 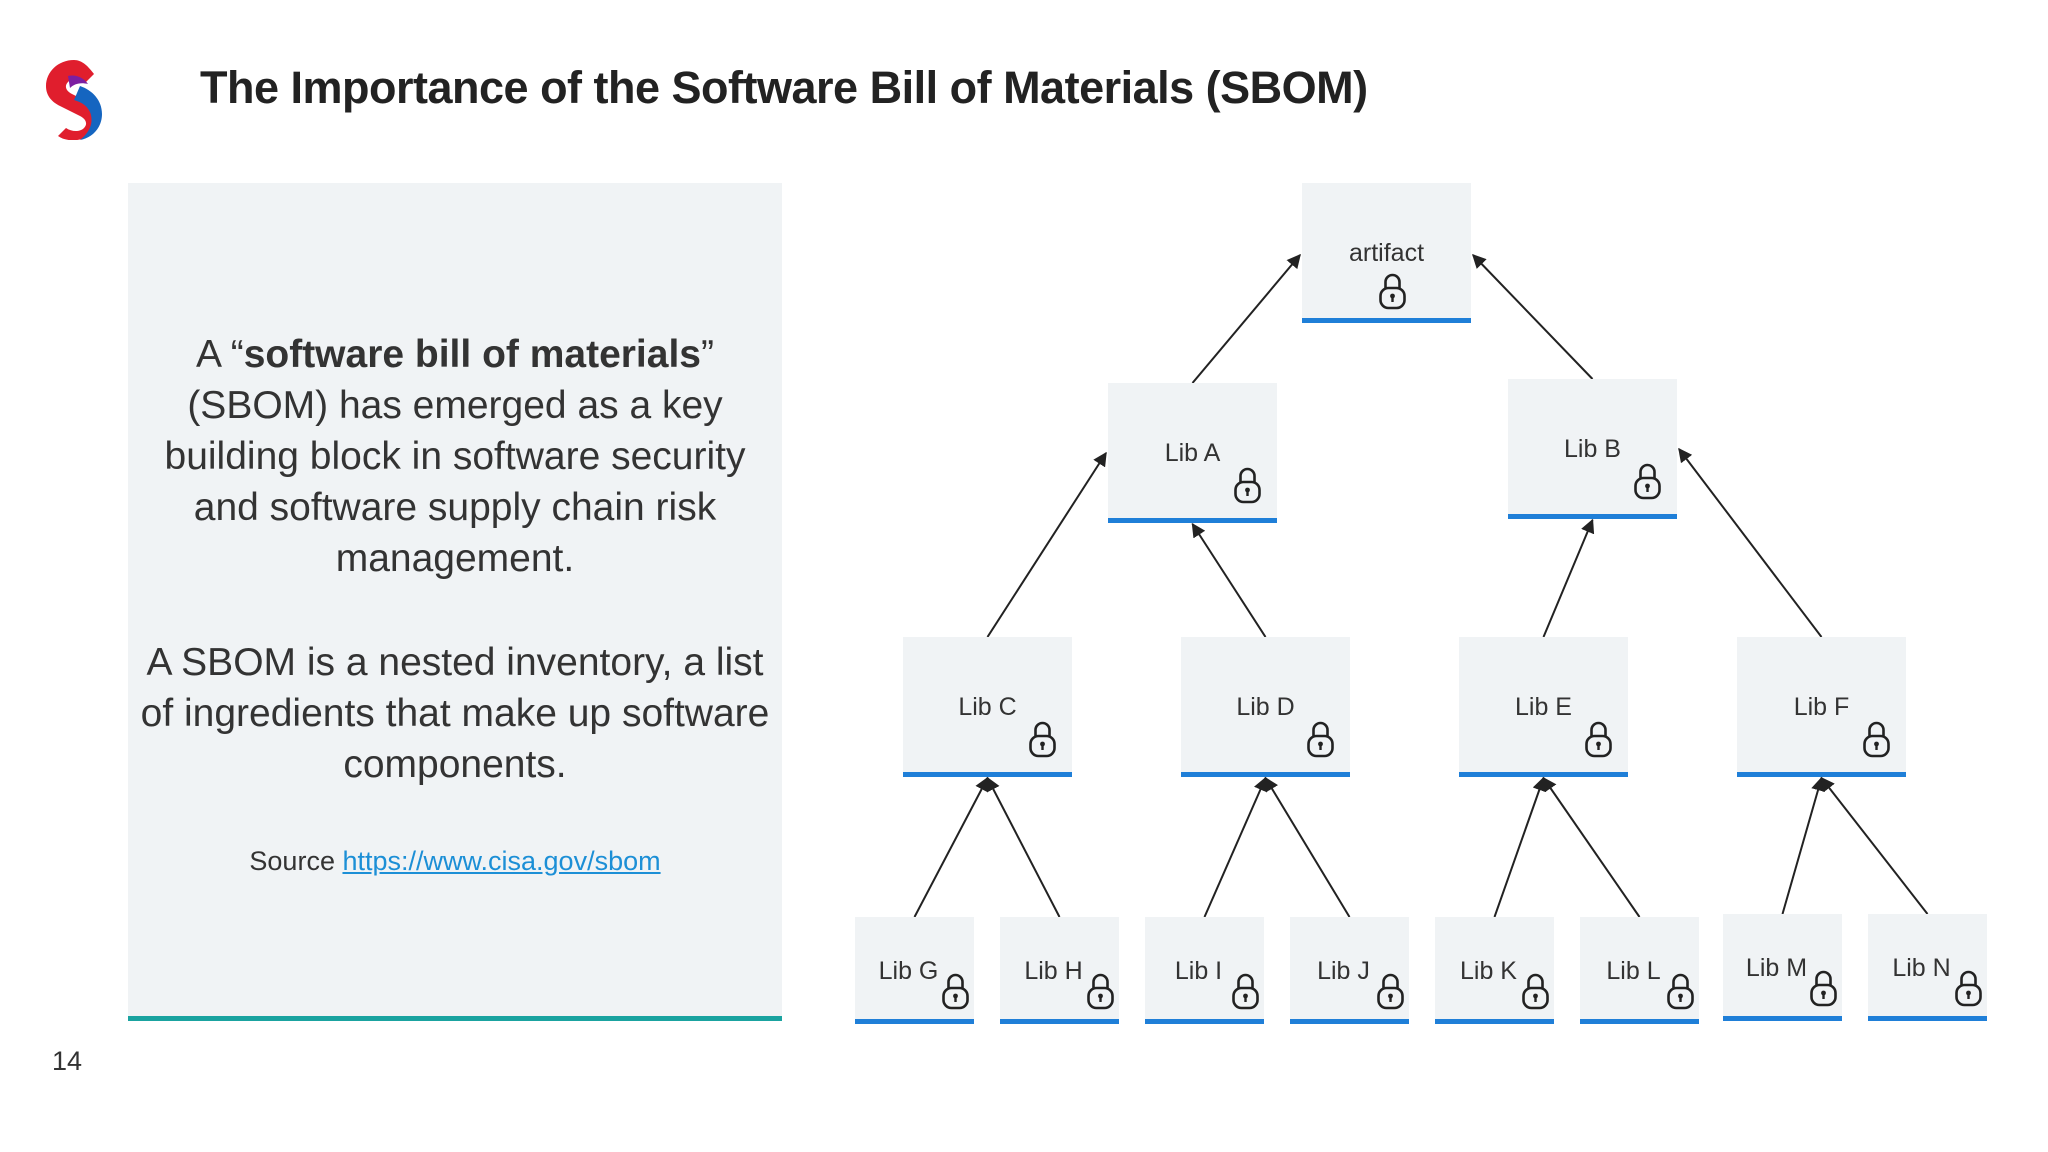 I want to click on definition-term: software bill of materials, so click(x=472, y=354).